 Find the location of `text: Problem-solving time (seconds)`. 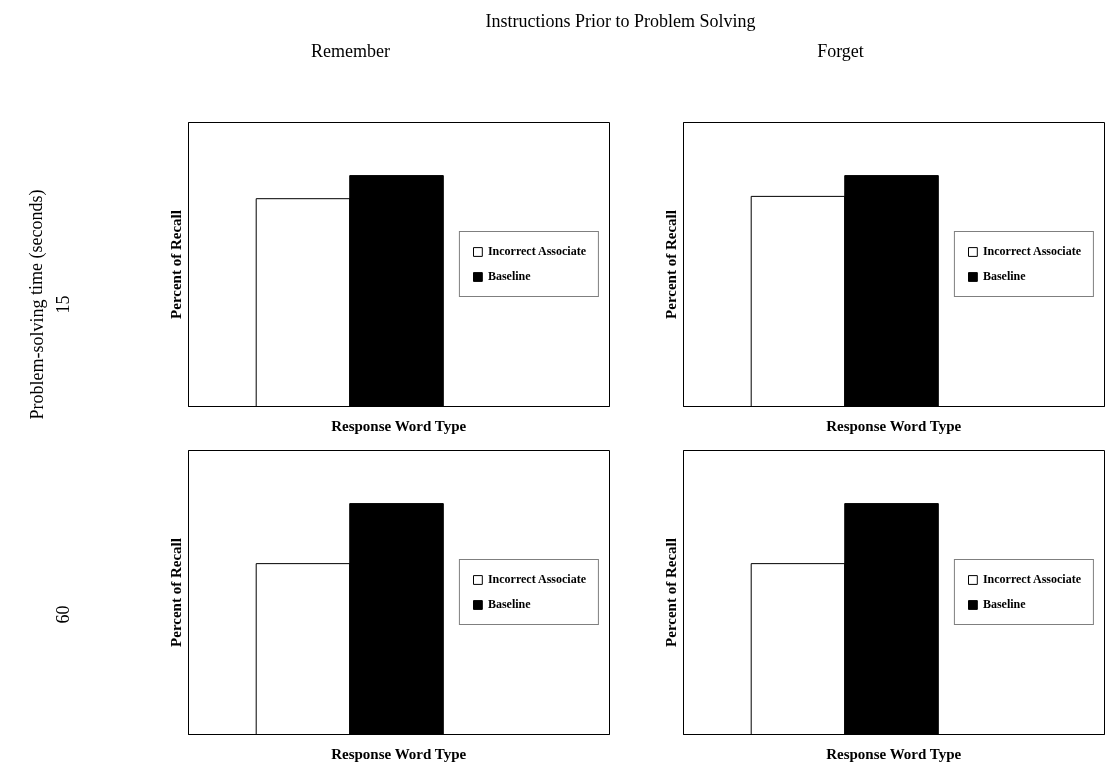

text: Problem-solving time (seconds) is located at coordinates (37, 304).